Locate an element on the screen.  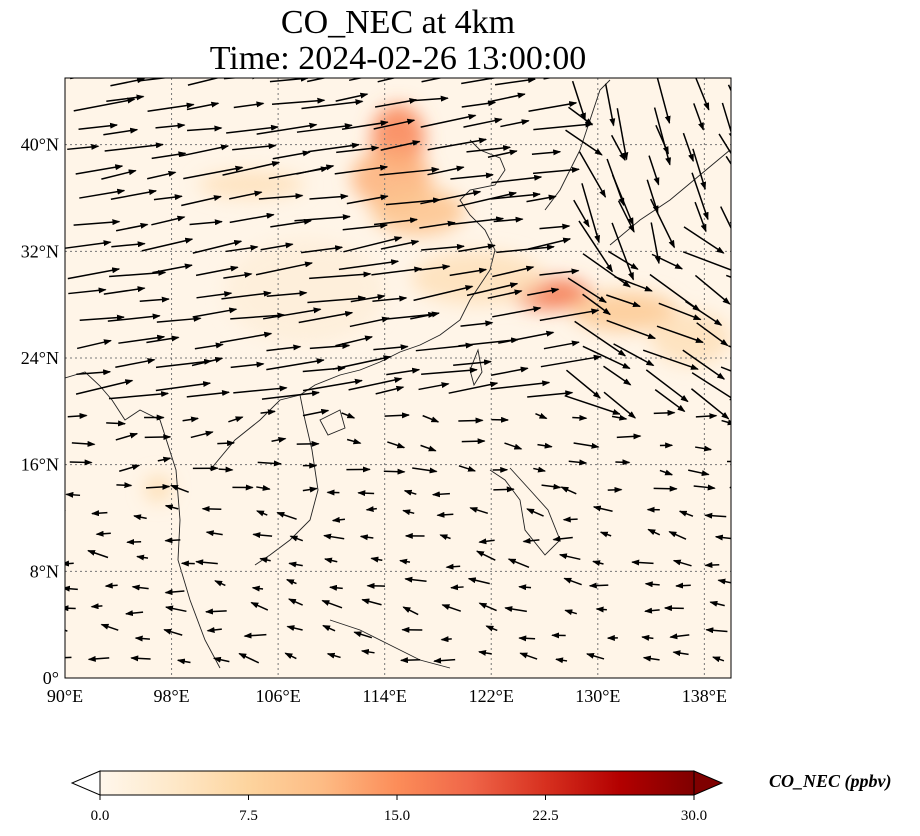
lon-tick-label: 130°E is located at coordinates (597, 696).